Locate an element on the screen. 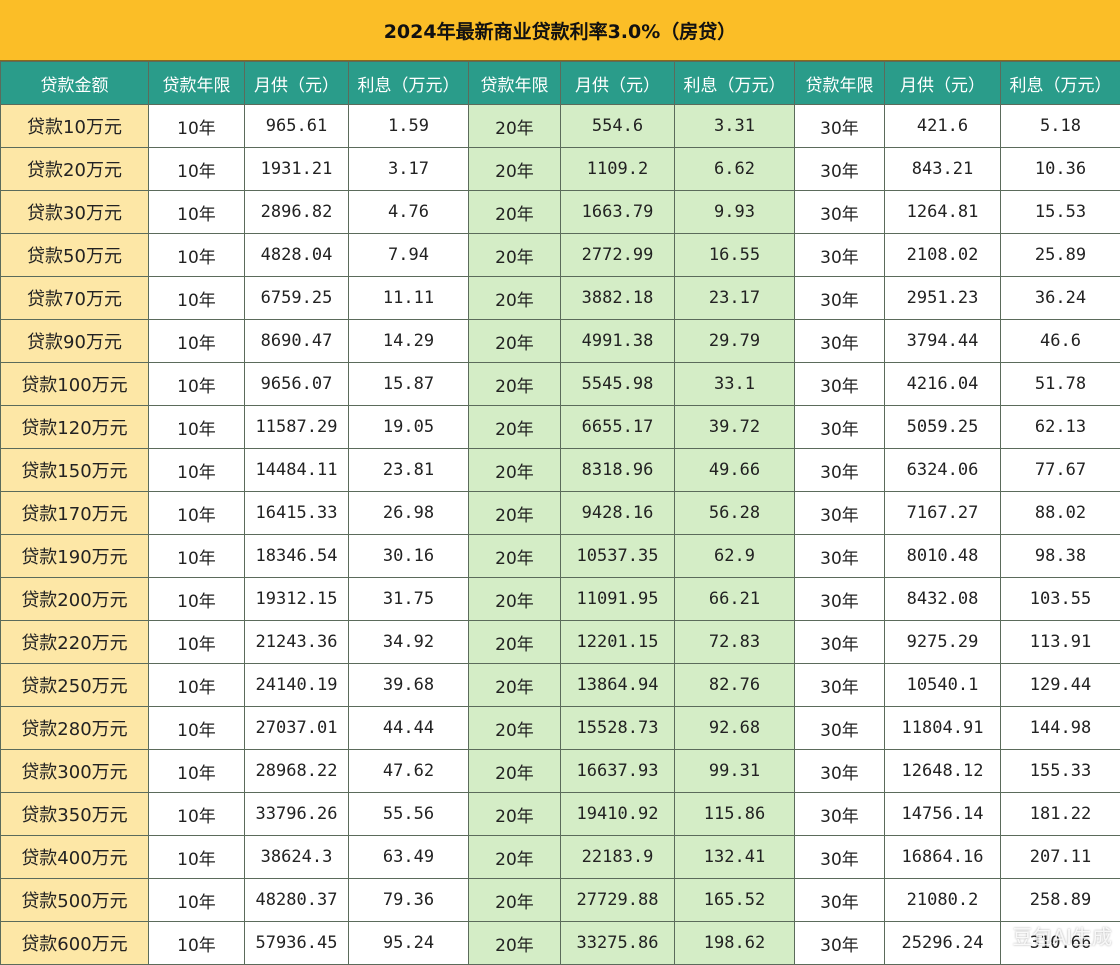 The height and width of the screenshot is (965, 1120). monthly-payment-cell: 6759.25 is located at coordinates (297, 298).